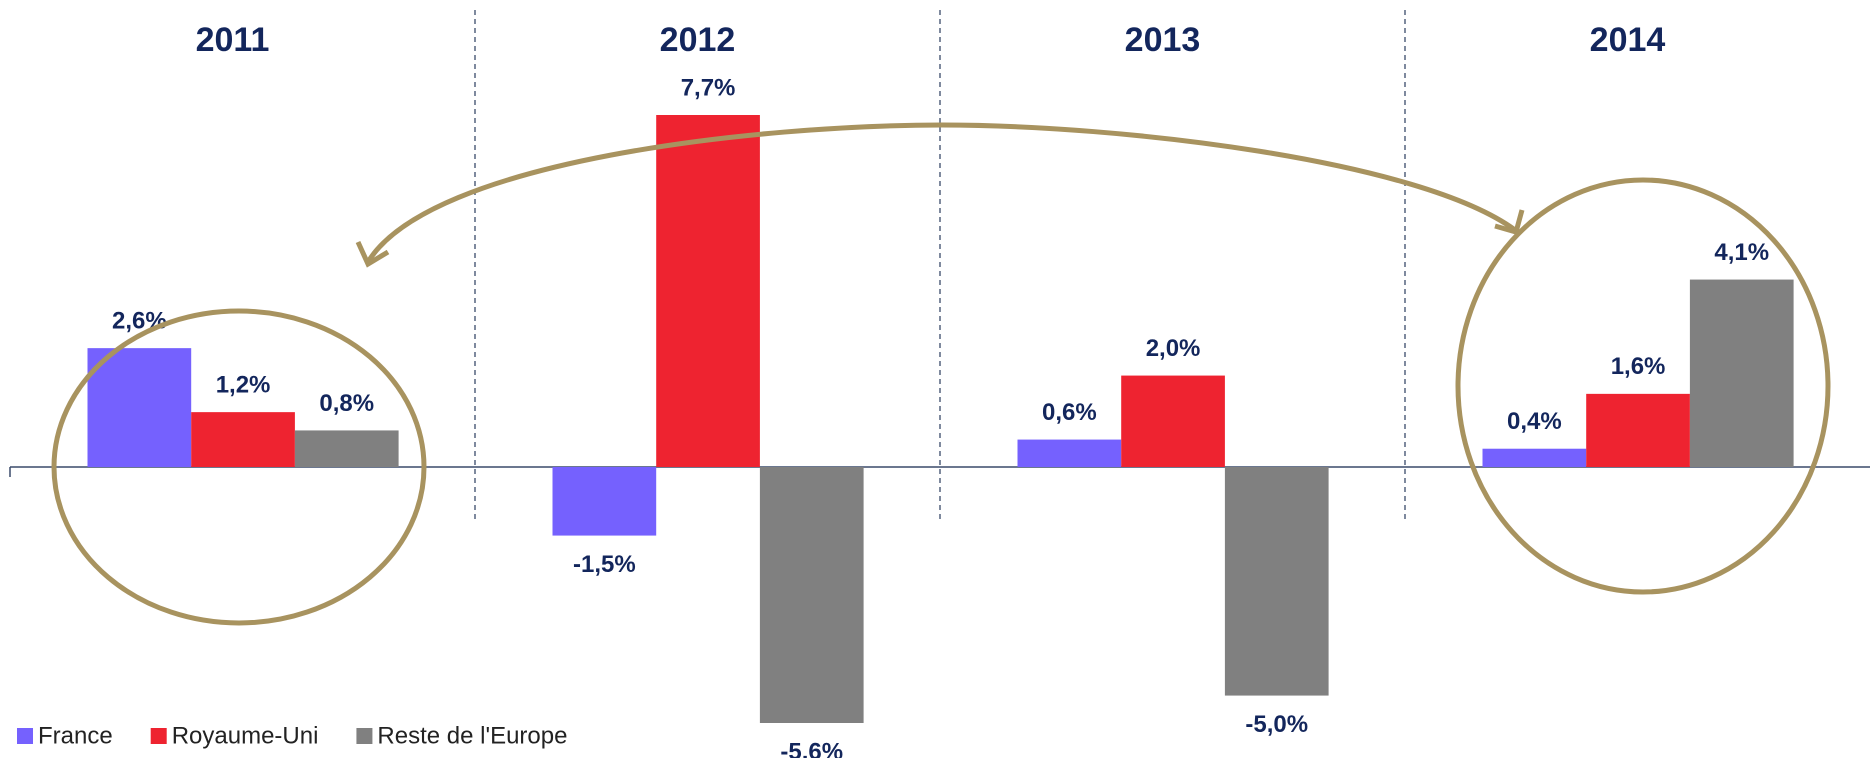 The width and height of the screenshot is (1870, 758). Describe the element at coordinates (1741, 252) in the screenshot. I see `data-label: 4,1%` at that location.